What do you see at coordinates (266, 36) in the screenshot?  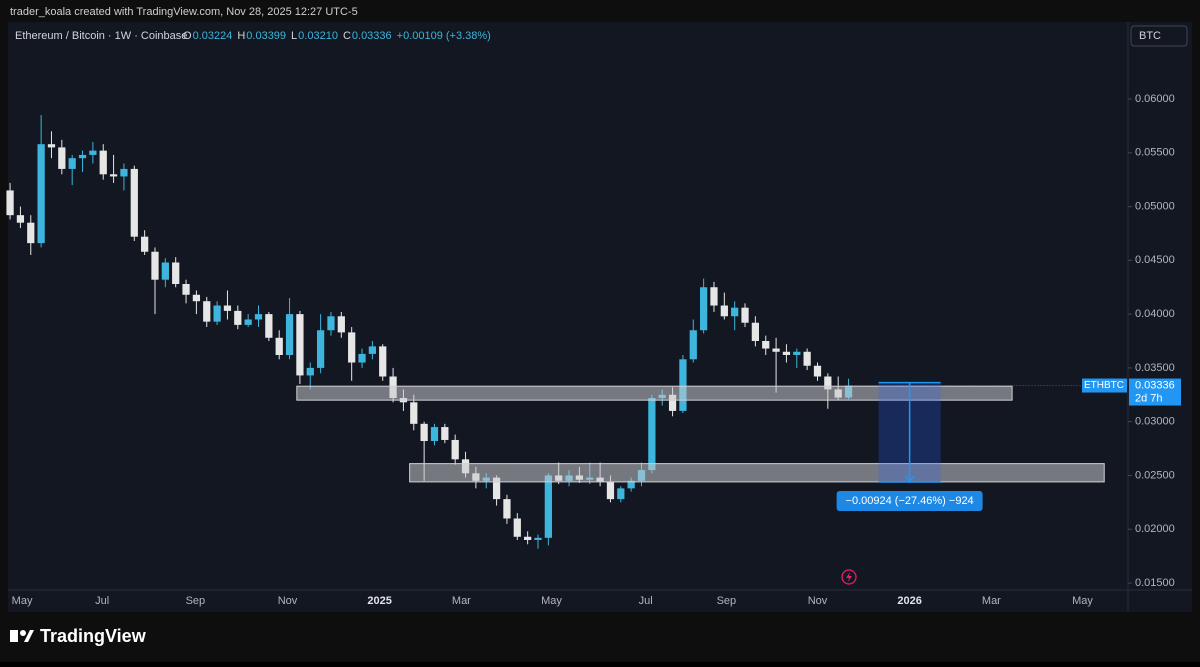 I see `ohlc-value: 0.03399` at bounding box center [266, 36].